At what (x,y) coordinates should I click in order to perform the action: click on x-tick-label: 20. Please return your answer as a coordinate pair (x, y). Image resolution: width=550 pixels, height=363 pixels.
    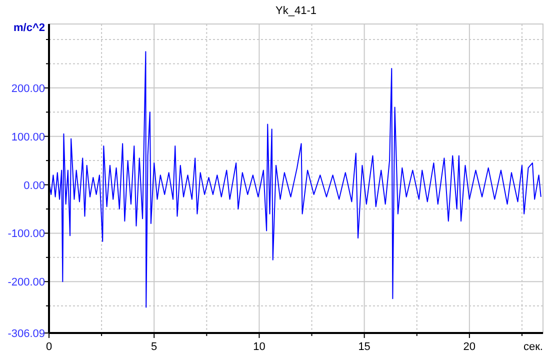
    Looking at the image, I should click on (469, 347).